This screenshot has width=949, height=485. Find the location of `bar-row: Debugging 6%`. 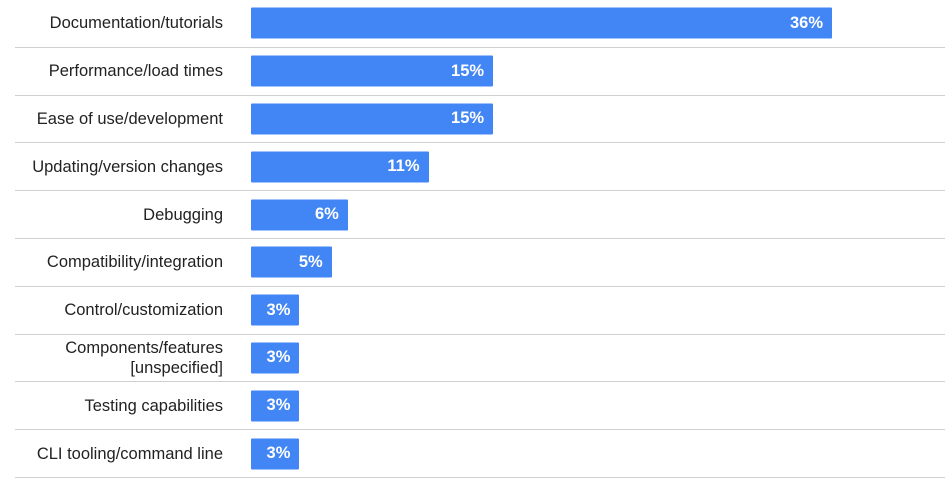

bar-row: Debugging 6% is located at coordinates (480, 215).